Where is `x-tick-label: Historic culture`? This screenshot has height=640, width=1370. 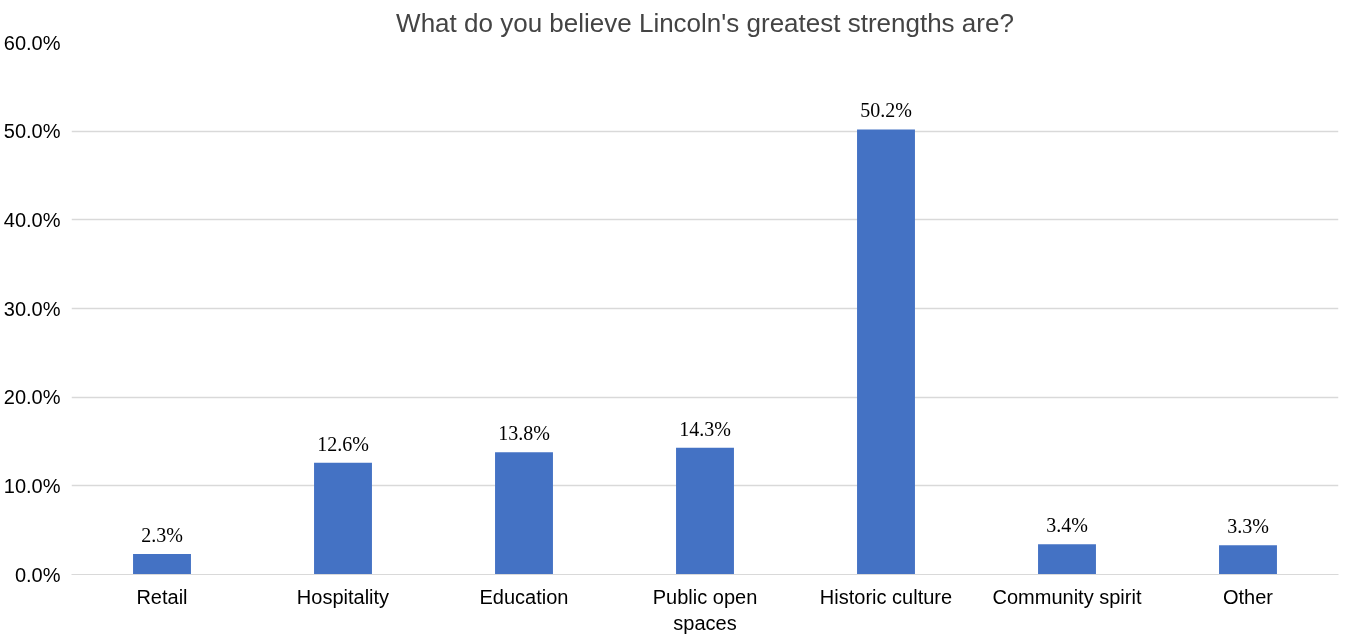
x-tick-label: Historic culture is located at coordinates (886, 596).